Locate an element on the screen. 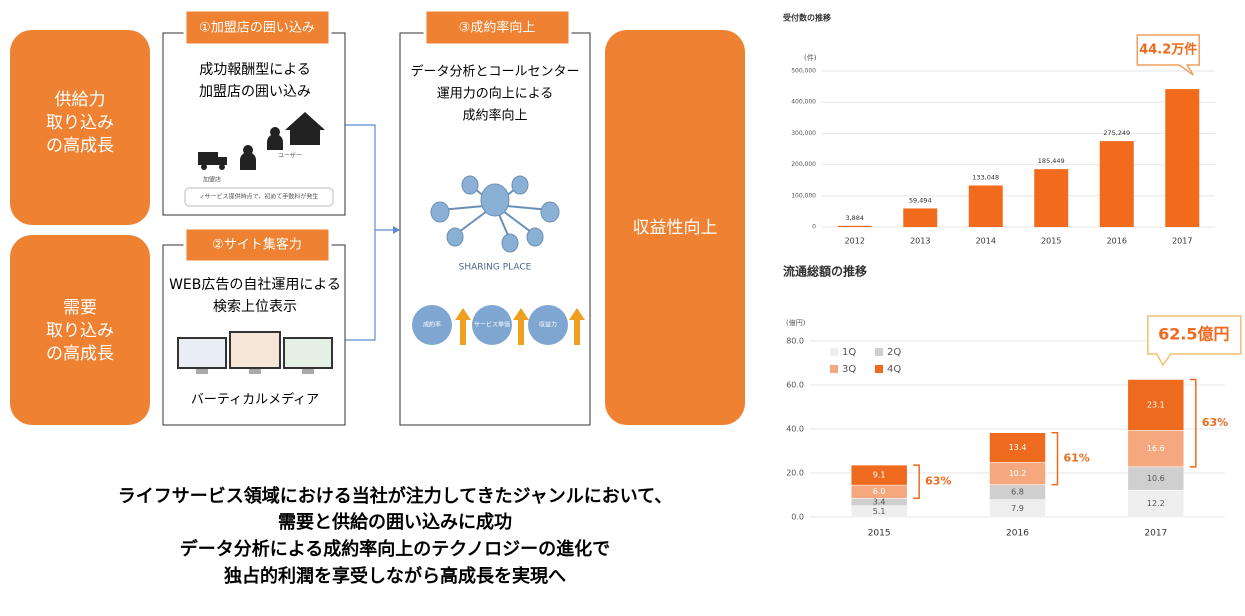 The height and width of the screenshot is (616, 1245). callout-text: 62.5億円 is located at coordinates (1193, 334).